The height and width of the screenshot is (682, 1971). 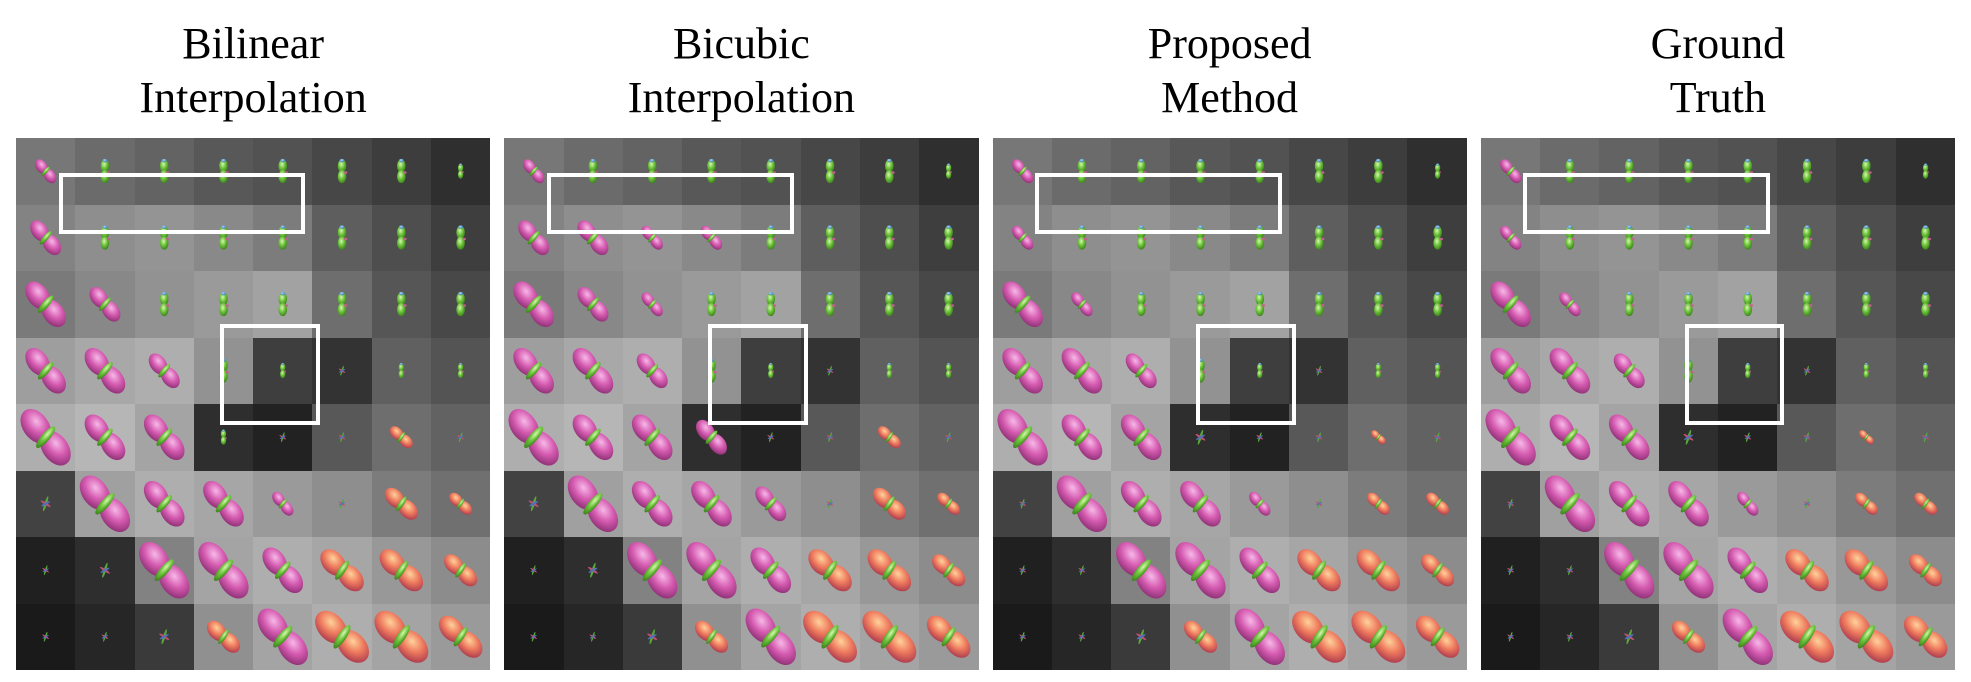 I want to click on panel-title-proposed: Proposed Method, so click(x=1230, y=71).